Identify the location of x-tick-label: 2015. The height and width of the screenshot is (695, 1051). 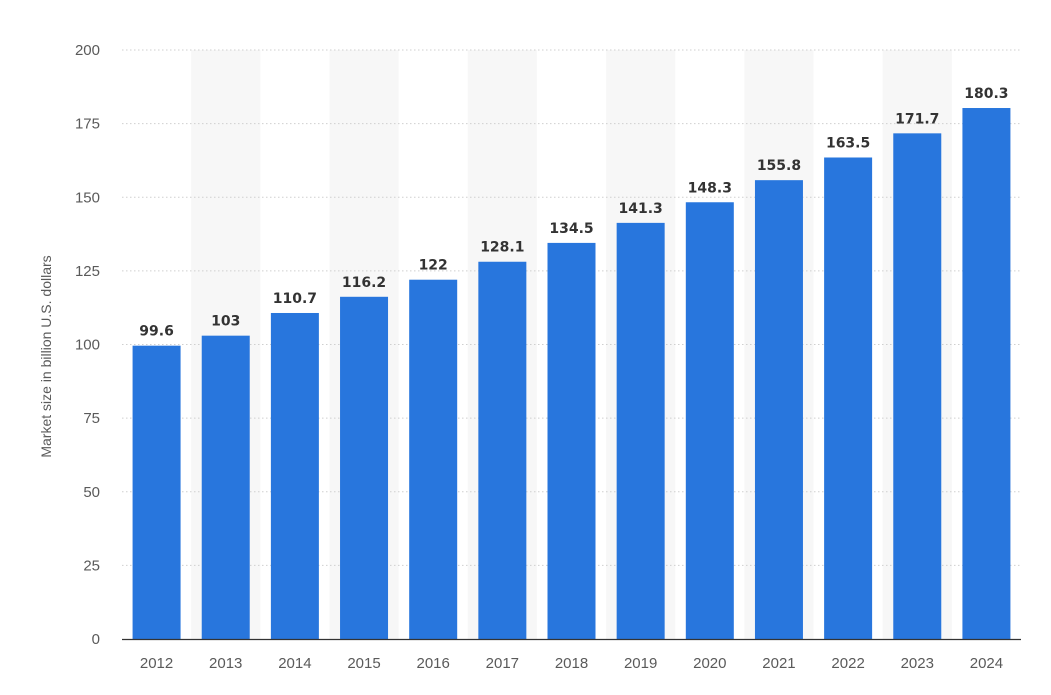
(363, 663).